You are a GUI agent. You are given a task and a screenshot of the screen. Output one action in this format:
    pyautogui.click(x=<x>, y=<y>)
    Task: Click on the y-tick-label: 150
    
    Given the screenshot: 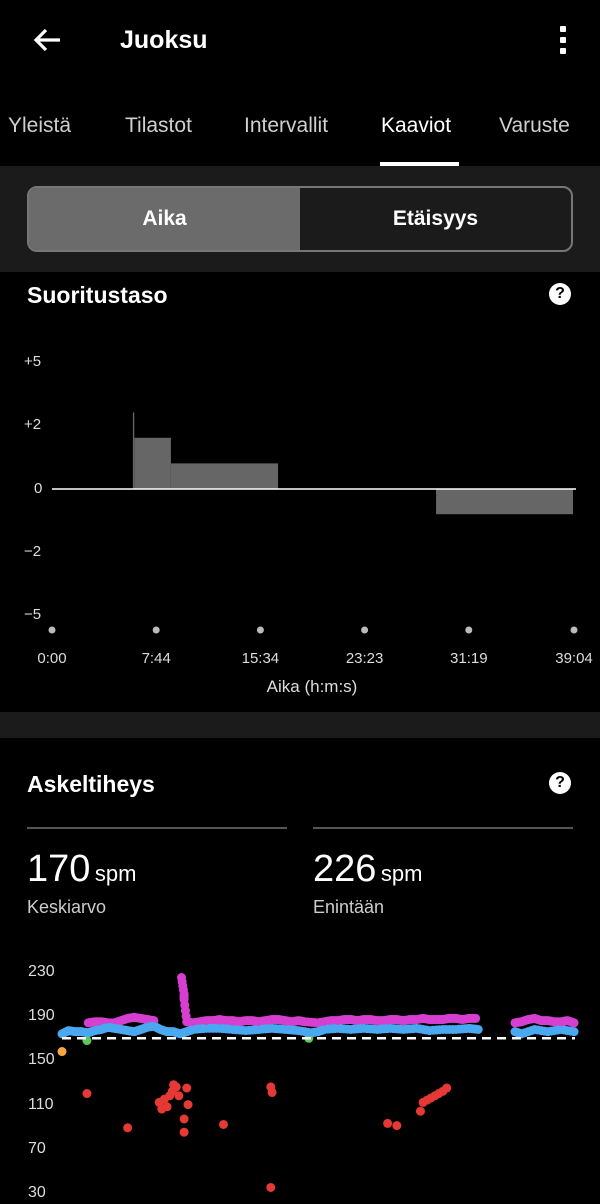 What is the action you would take?
    pyautogui.click(x=41, y=1060)
    